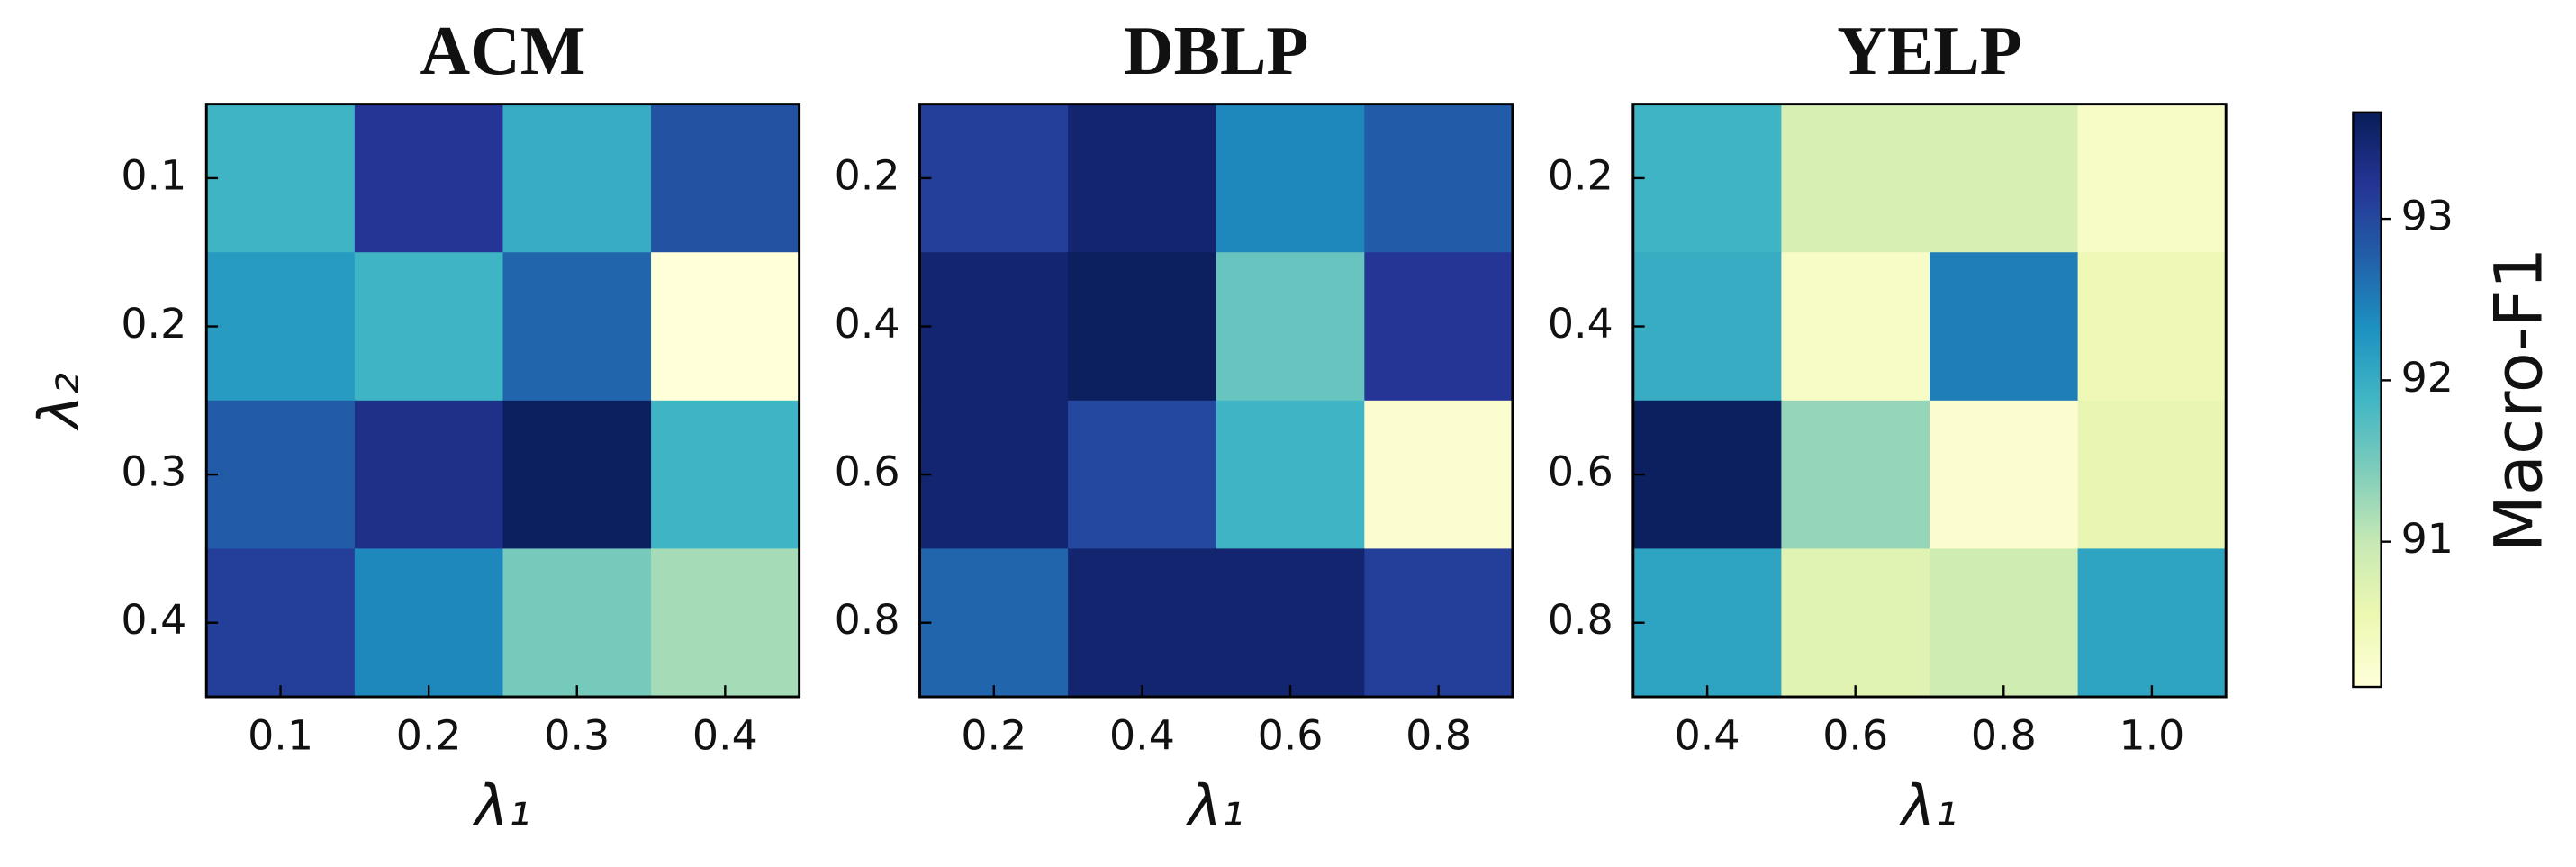  What do you see at coordinates (2519, 400) in the screenshot?
I see `colorbar-label: Macro-F1` at bounding box center [2519, 400].